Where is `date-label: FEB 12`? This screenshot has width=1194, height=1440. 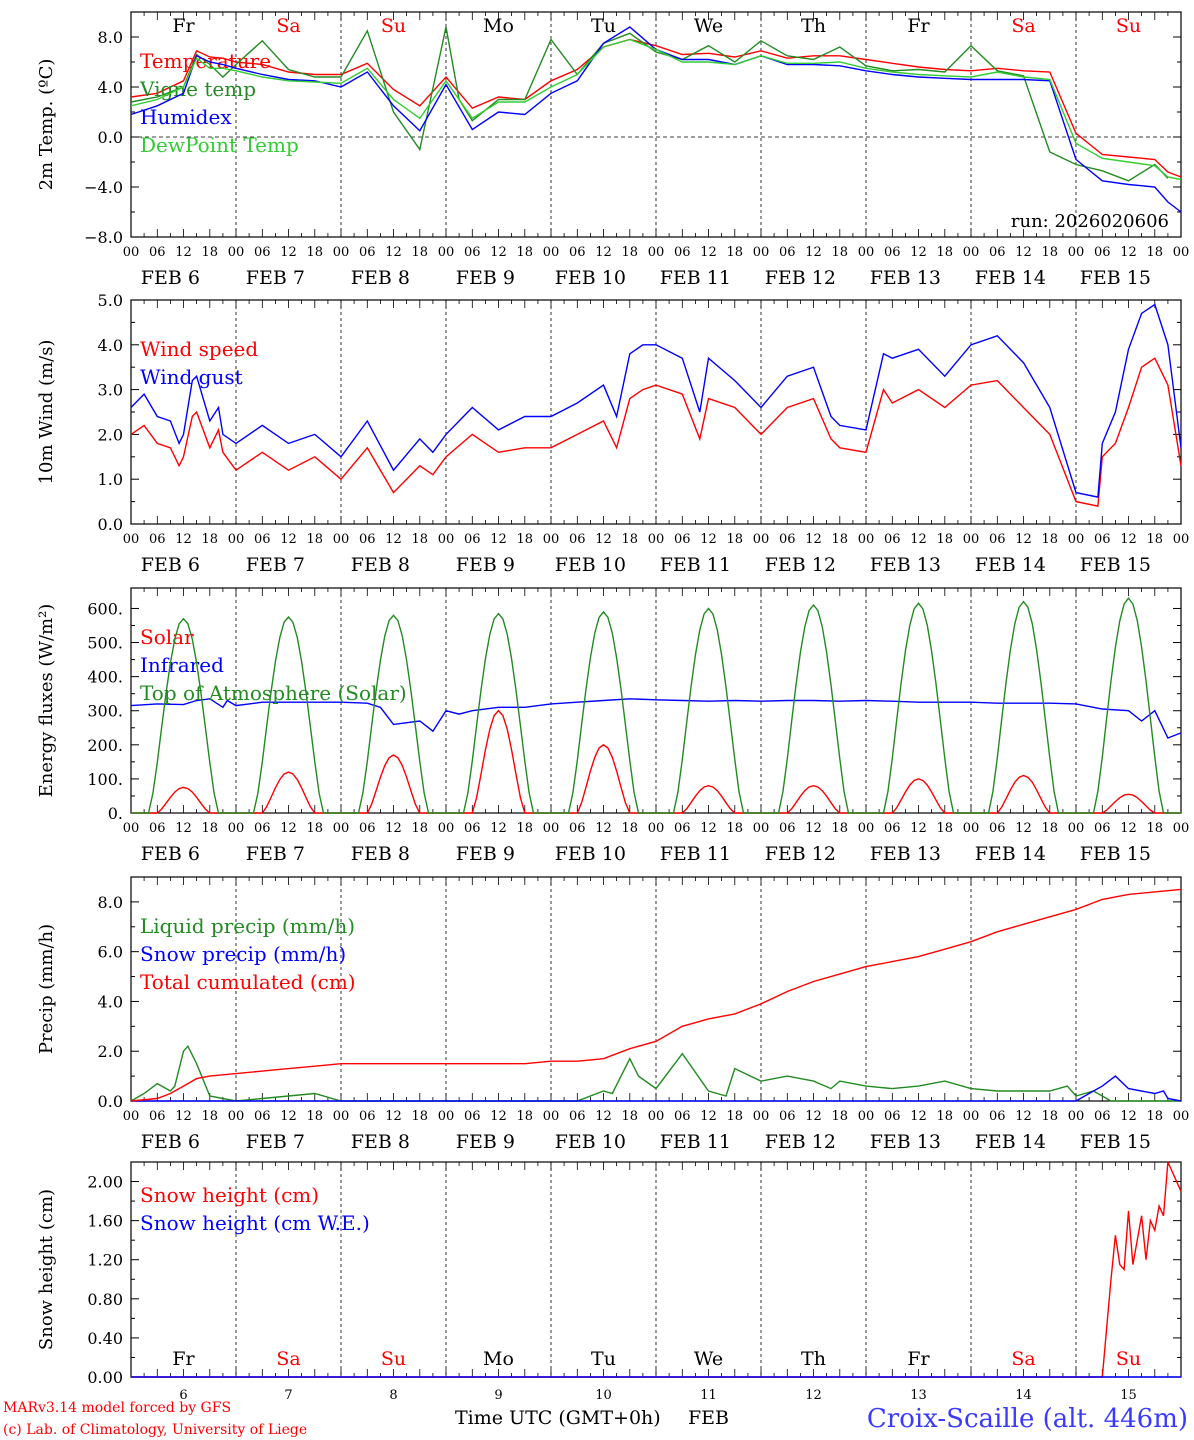
date-label: FEB 12 is located at coordinates (800, 278).